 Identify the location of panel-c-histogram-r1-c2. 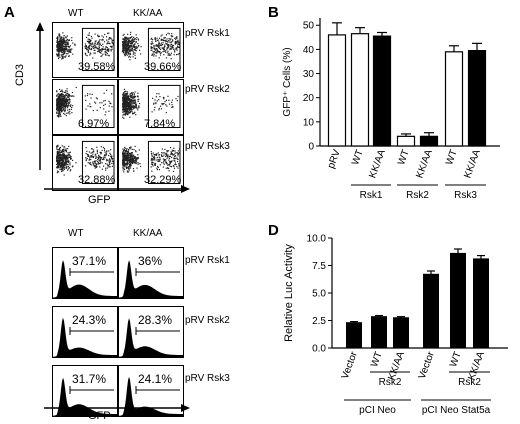
(151, 273).